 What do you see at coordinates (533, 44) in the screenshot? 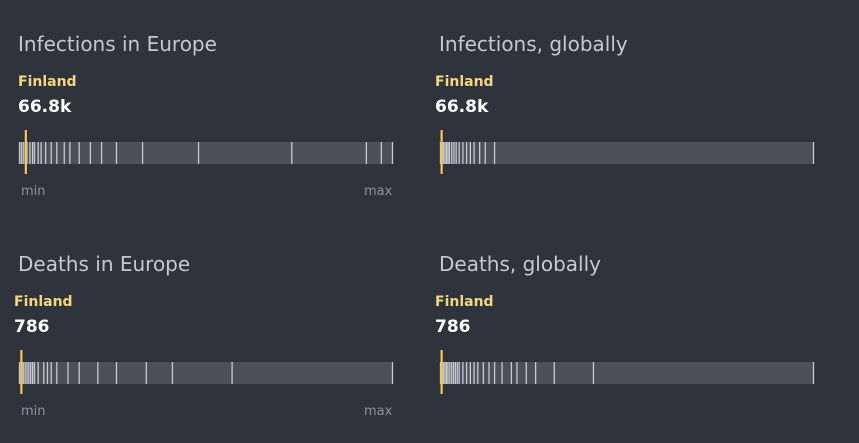
I see `chart-title: Infections, globally` at bounding box center [533, 44].